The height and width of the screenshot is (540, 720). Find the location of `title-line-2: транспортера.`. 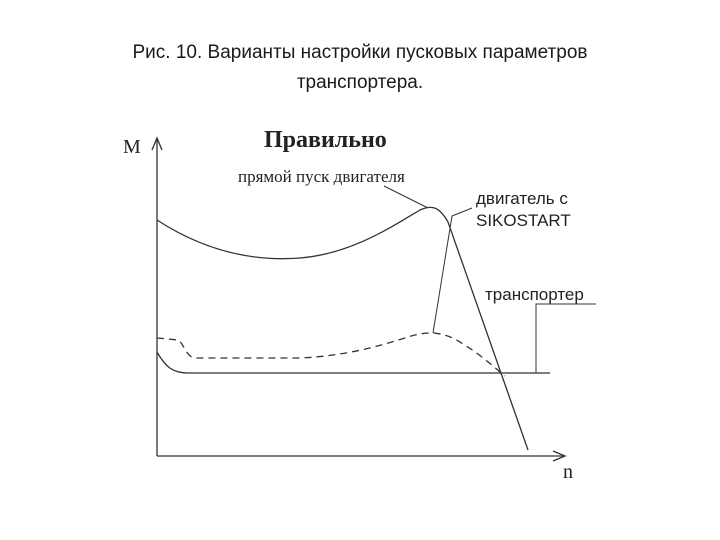

title-line-2: транспортера. is located at coordinates (360, 82).